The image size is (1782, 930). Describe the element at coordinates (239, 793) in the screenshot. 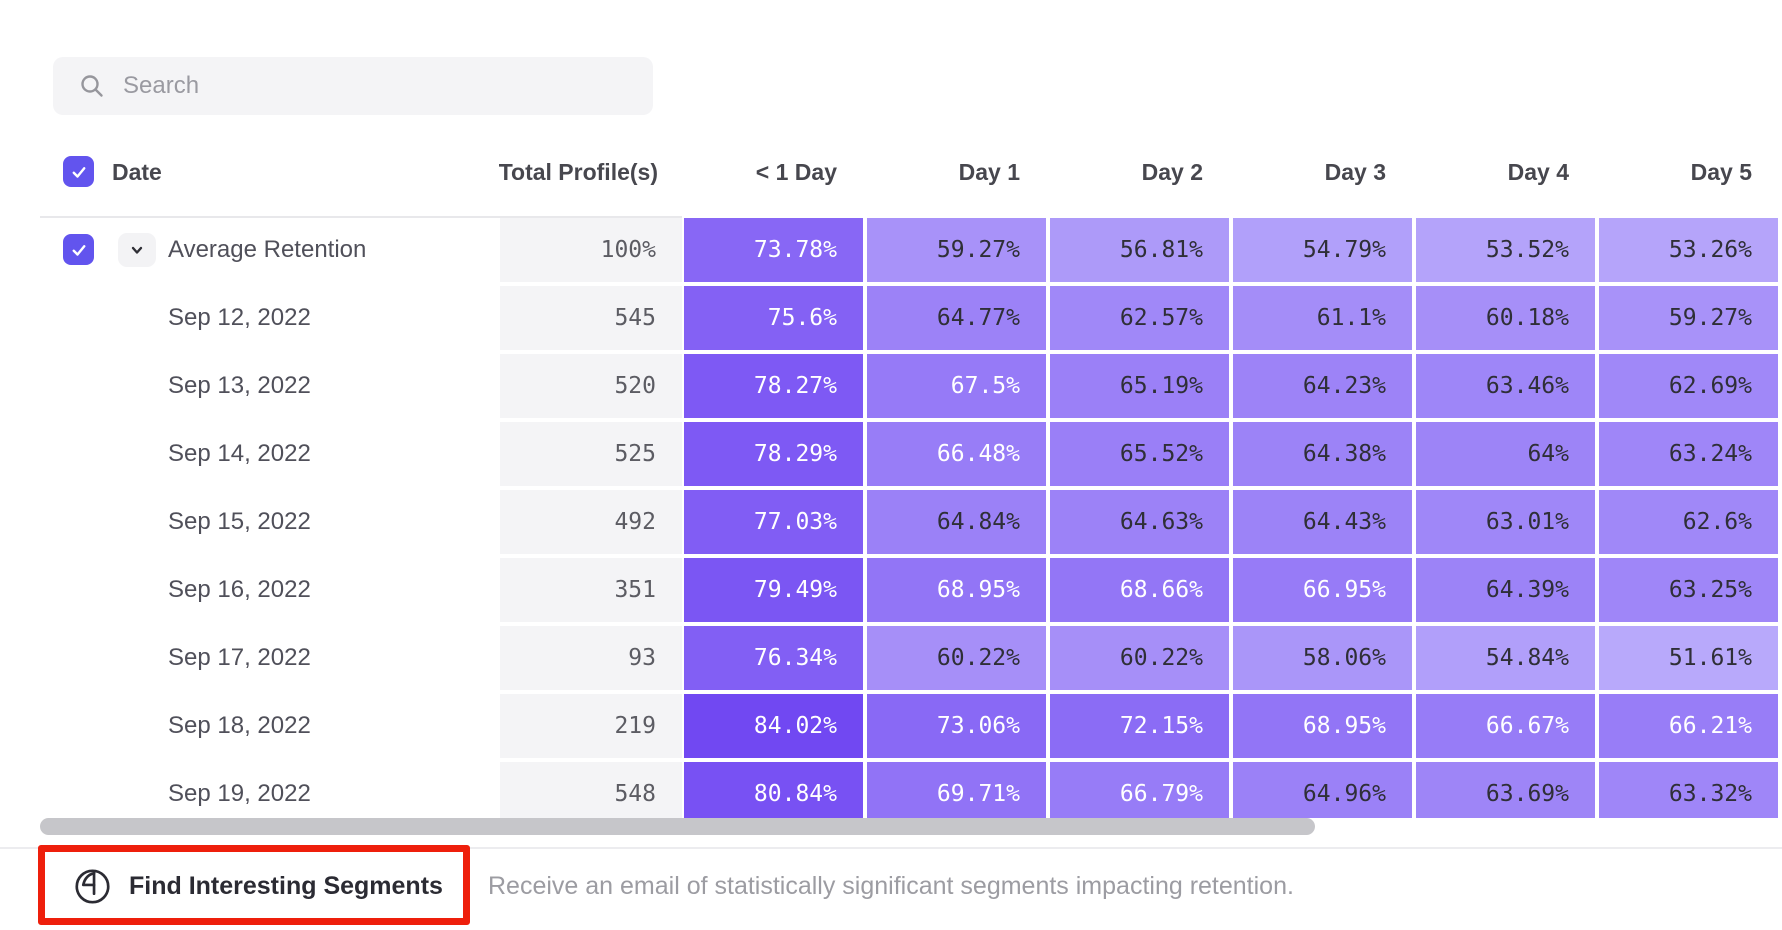

I see `cohort-date-label: Sep 19, 2022` at that location.